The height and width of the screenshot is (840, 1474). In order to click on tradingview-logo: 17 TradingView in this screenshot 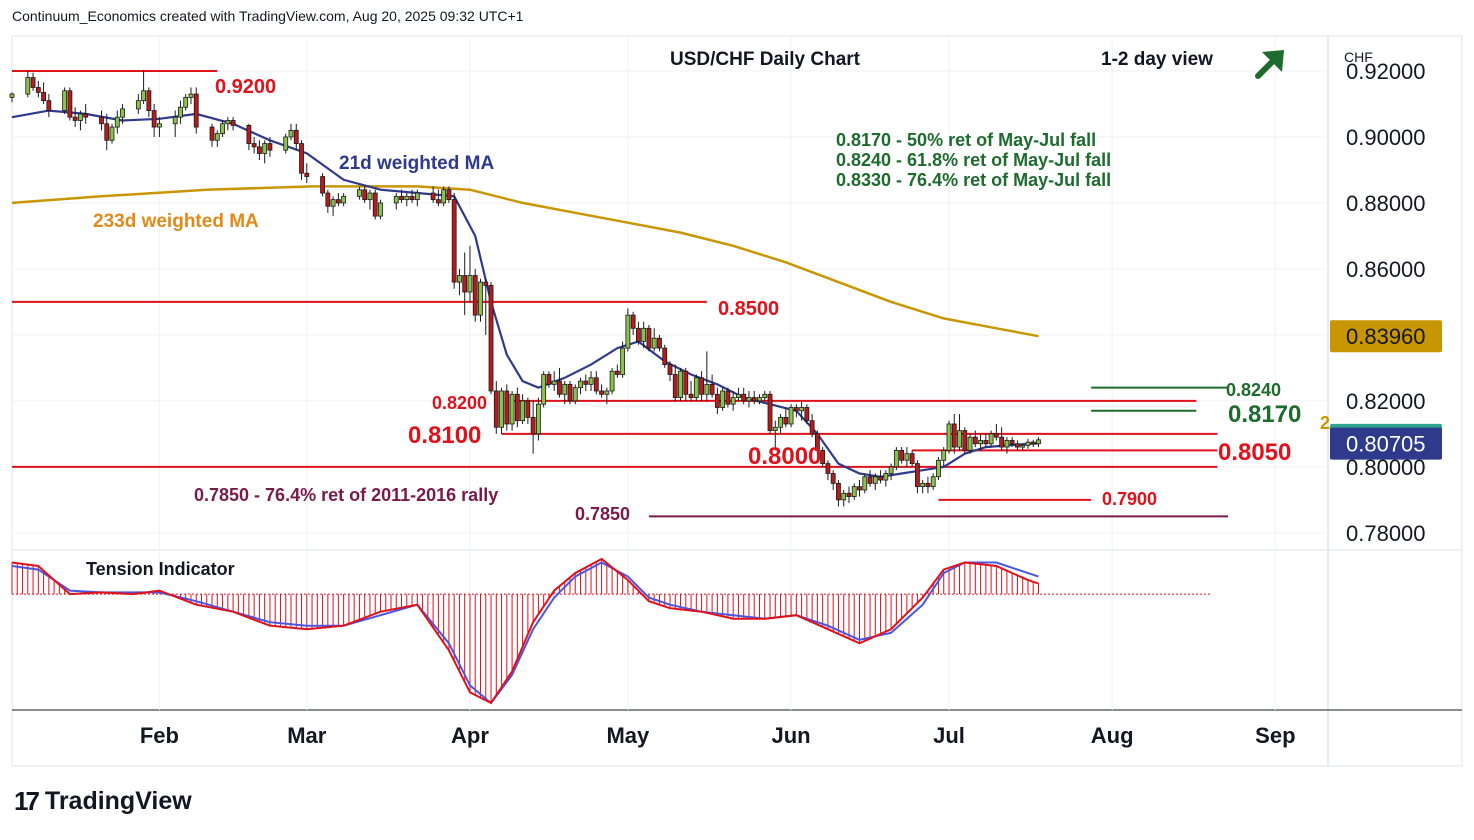, I will do `click(103, 801)`.